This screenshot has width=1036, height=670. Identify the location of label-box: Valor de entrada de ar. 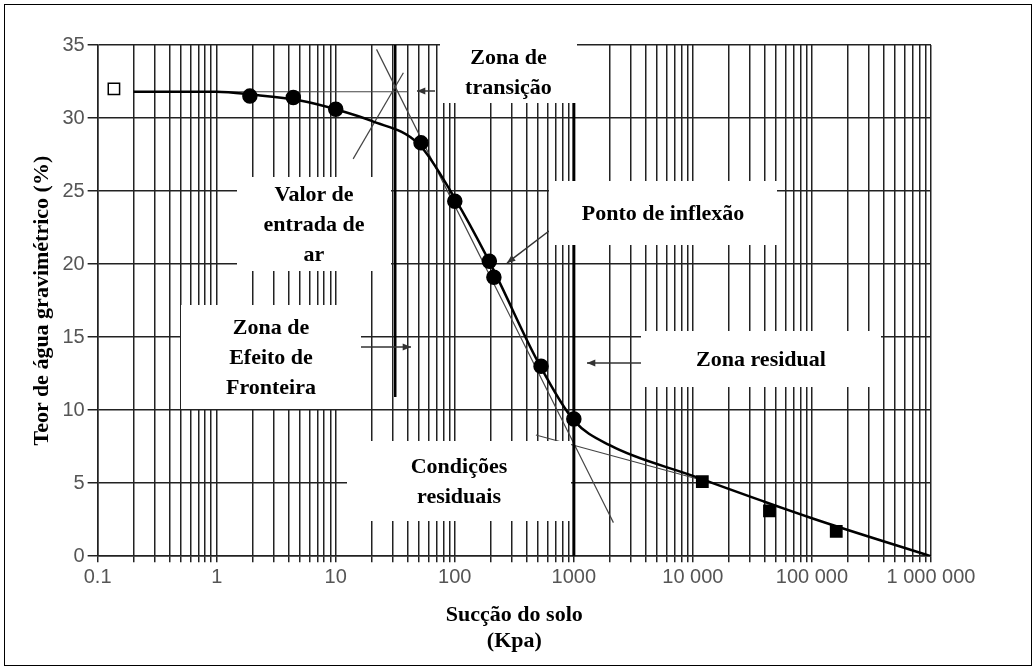
(314, 224).